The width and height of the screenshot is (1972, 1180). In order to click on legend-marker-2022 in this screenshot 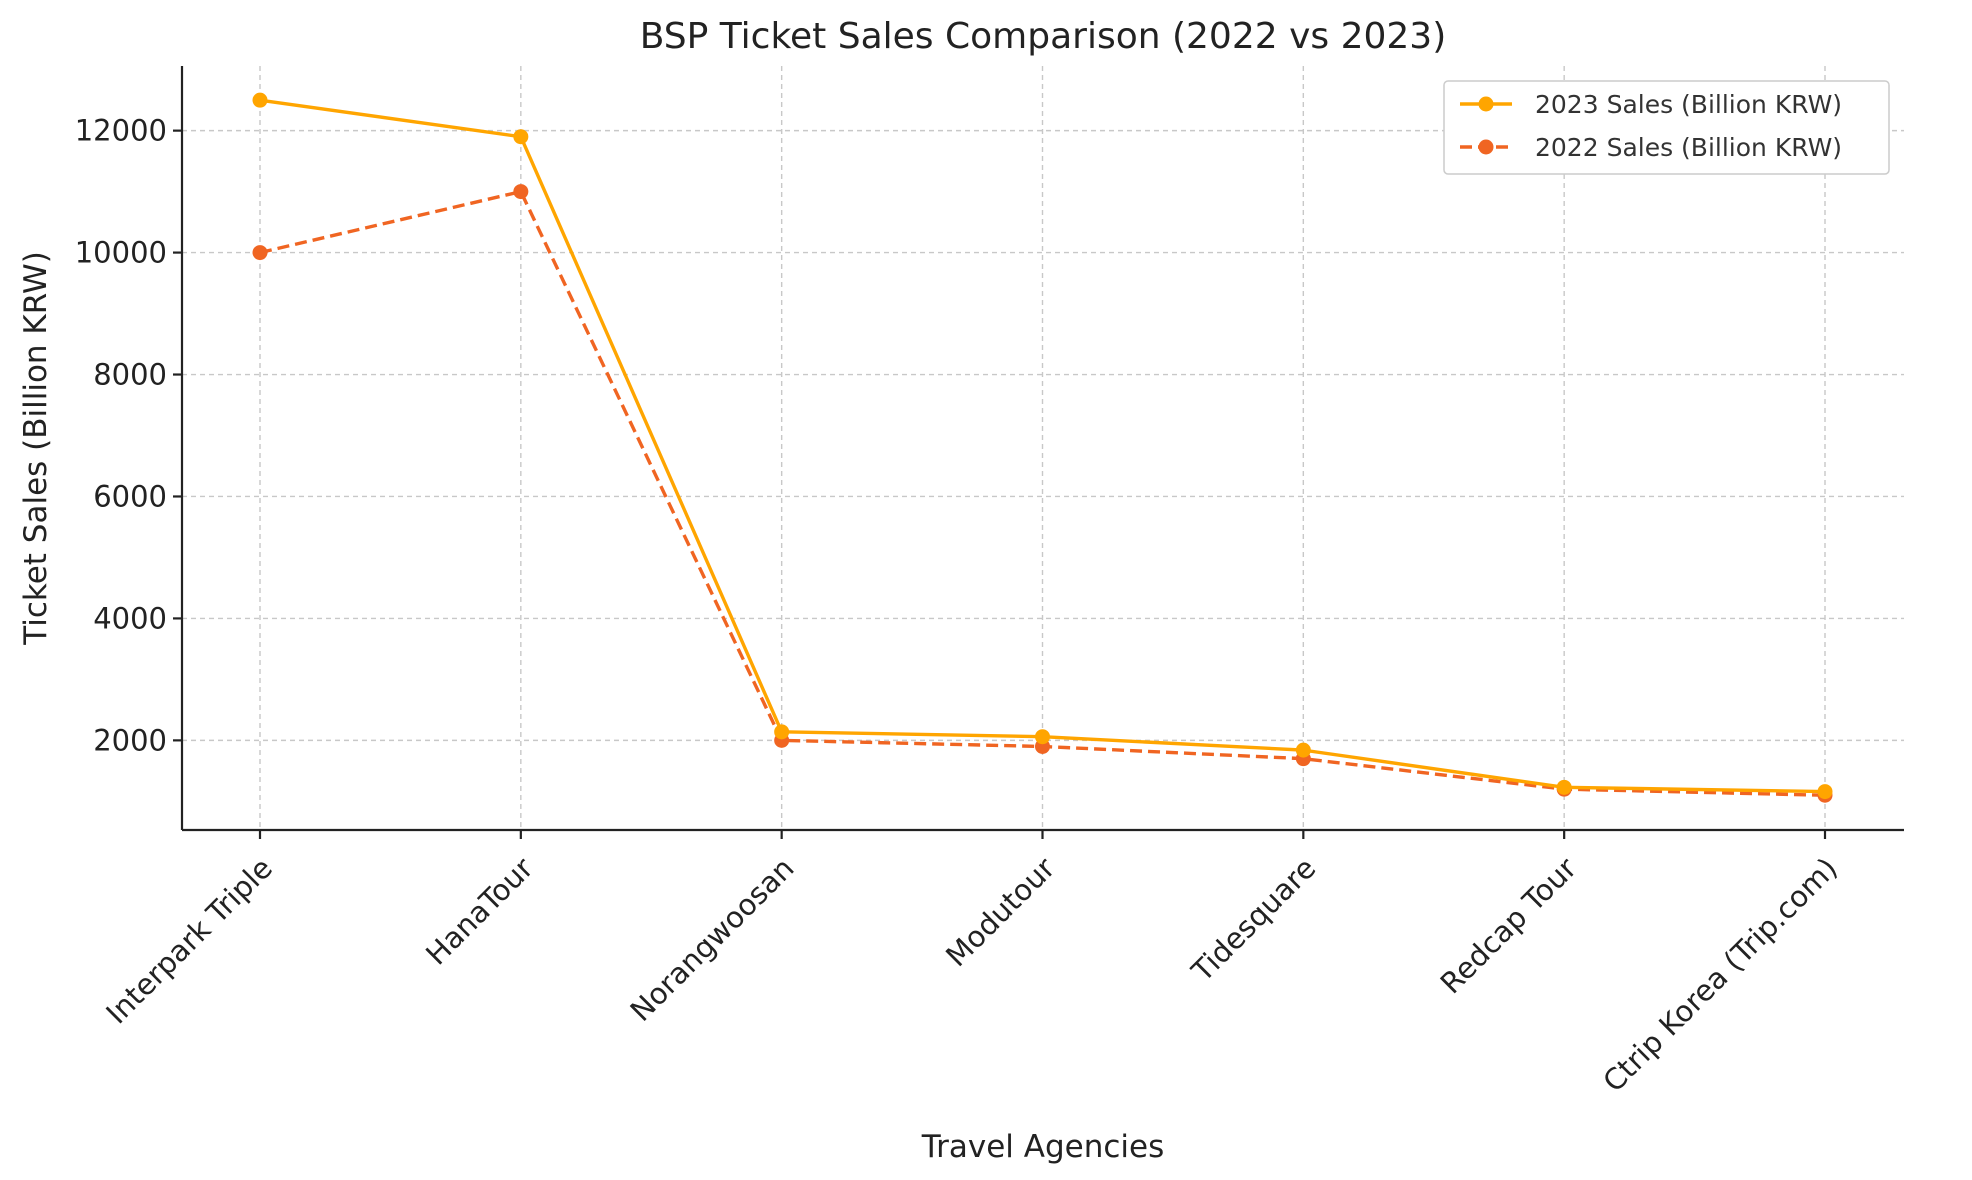, I will do `click(1486, 147)`.